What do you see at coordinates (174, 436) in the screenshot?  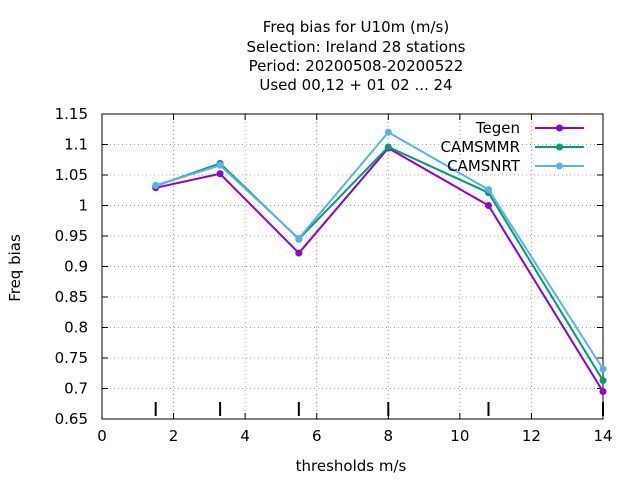 I see `x-tick-label: 2` at bounding box center [174, 436].